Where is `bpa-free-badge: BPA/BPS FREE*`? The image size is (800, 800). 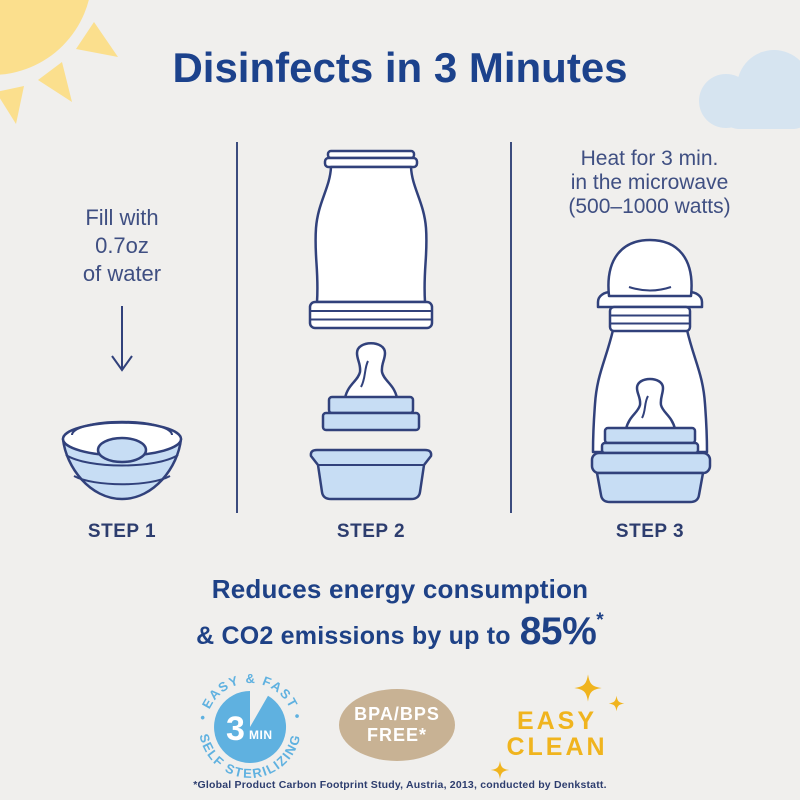
bpa-free-badge: BPA/BPS FREE* is located at coordinates (397, 725).